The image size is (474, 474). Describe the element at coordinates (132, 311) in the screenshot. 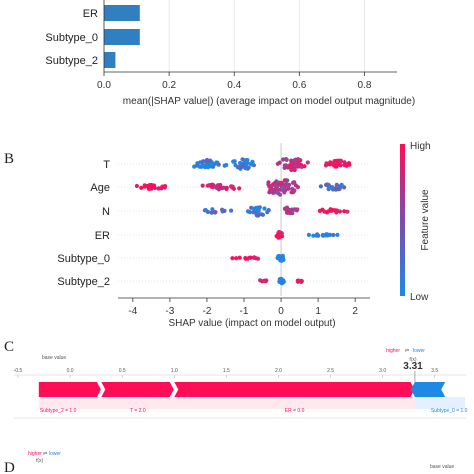

I see `panel-b-tick-label: -4` at that location.